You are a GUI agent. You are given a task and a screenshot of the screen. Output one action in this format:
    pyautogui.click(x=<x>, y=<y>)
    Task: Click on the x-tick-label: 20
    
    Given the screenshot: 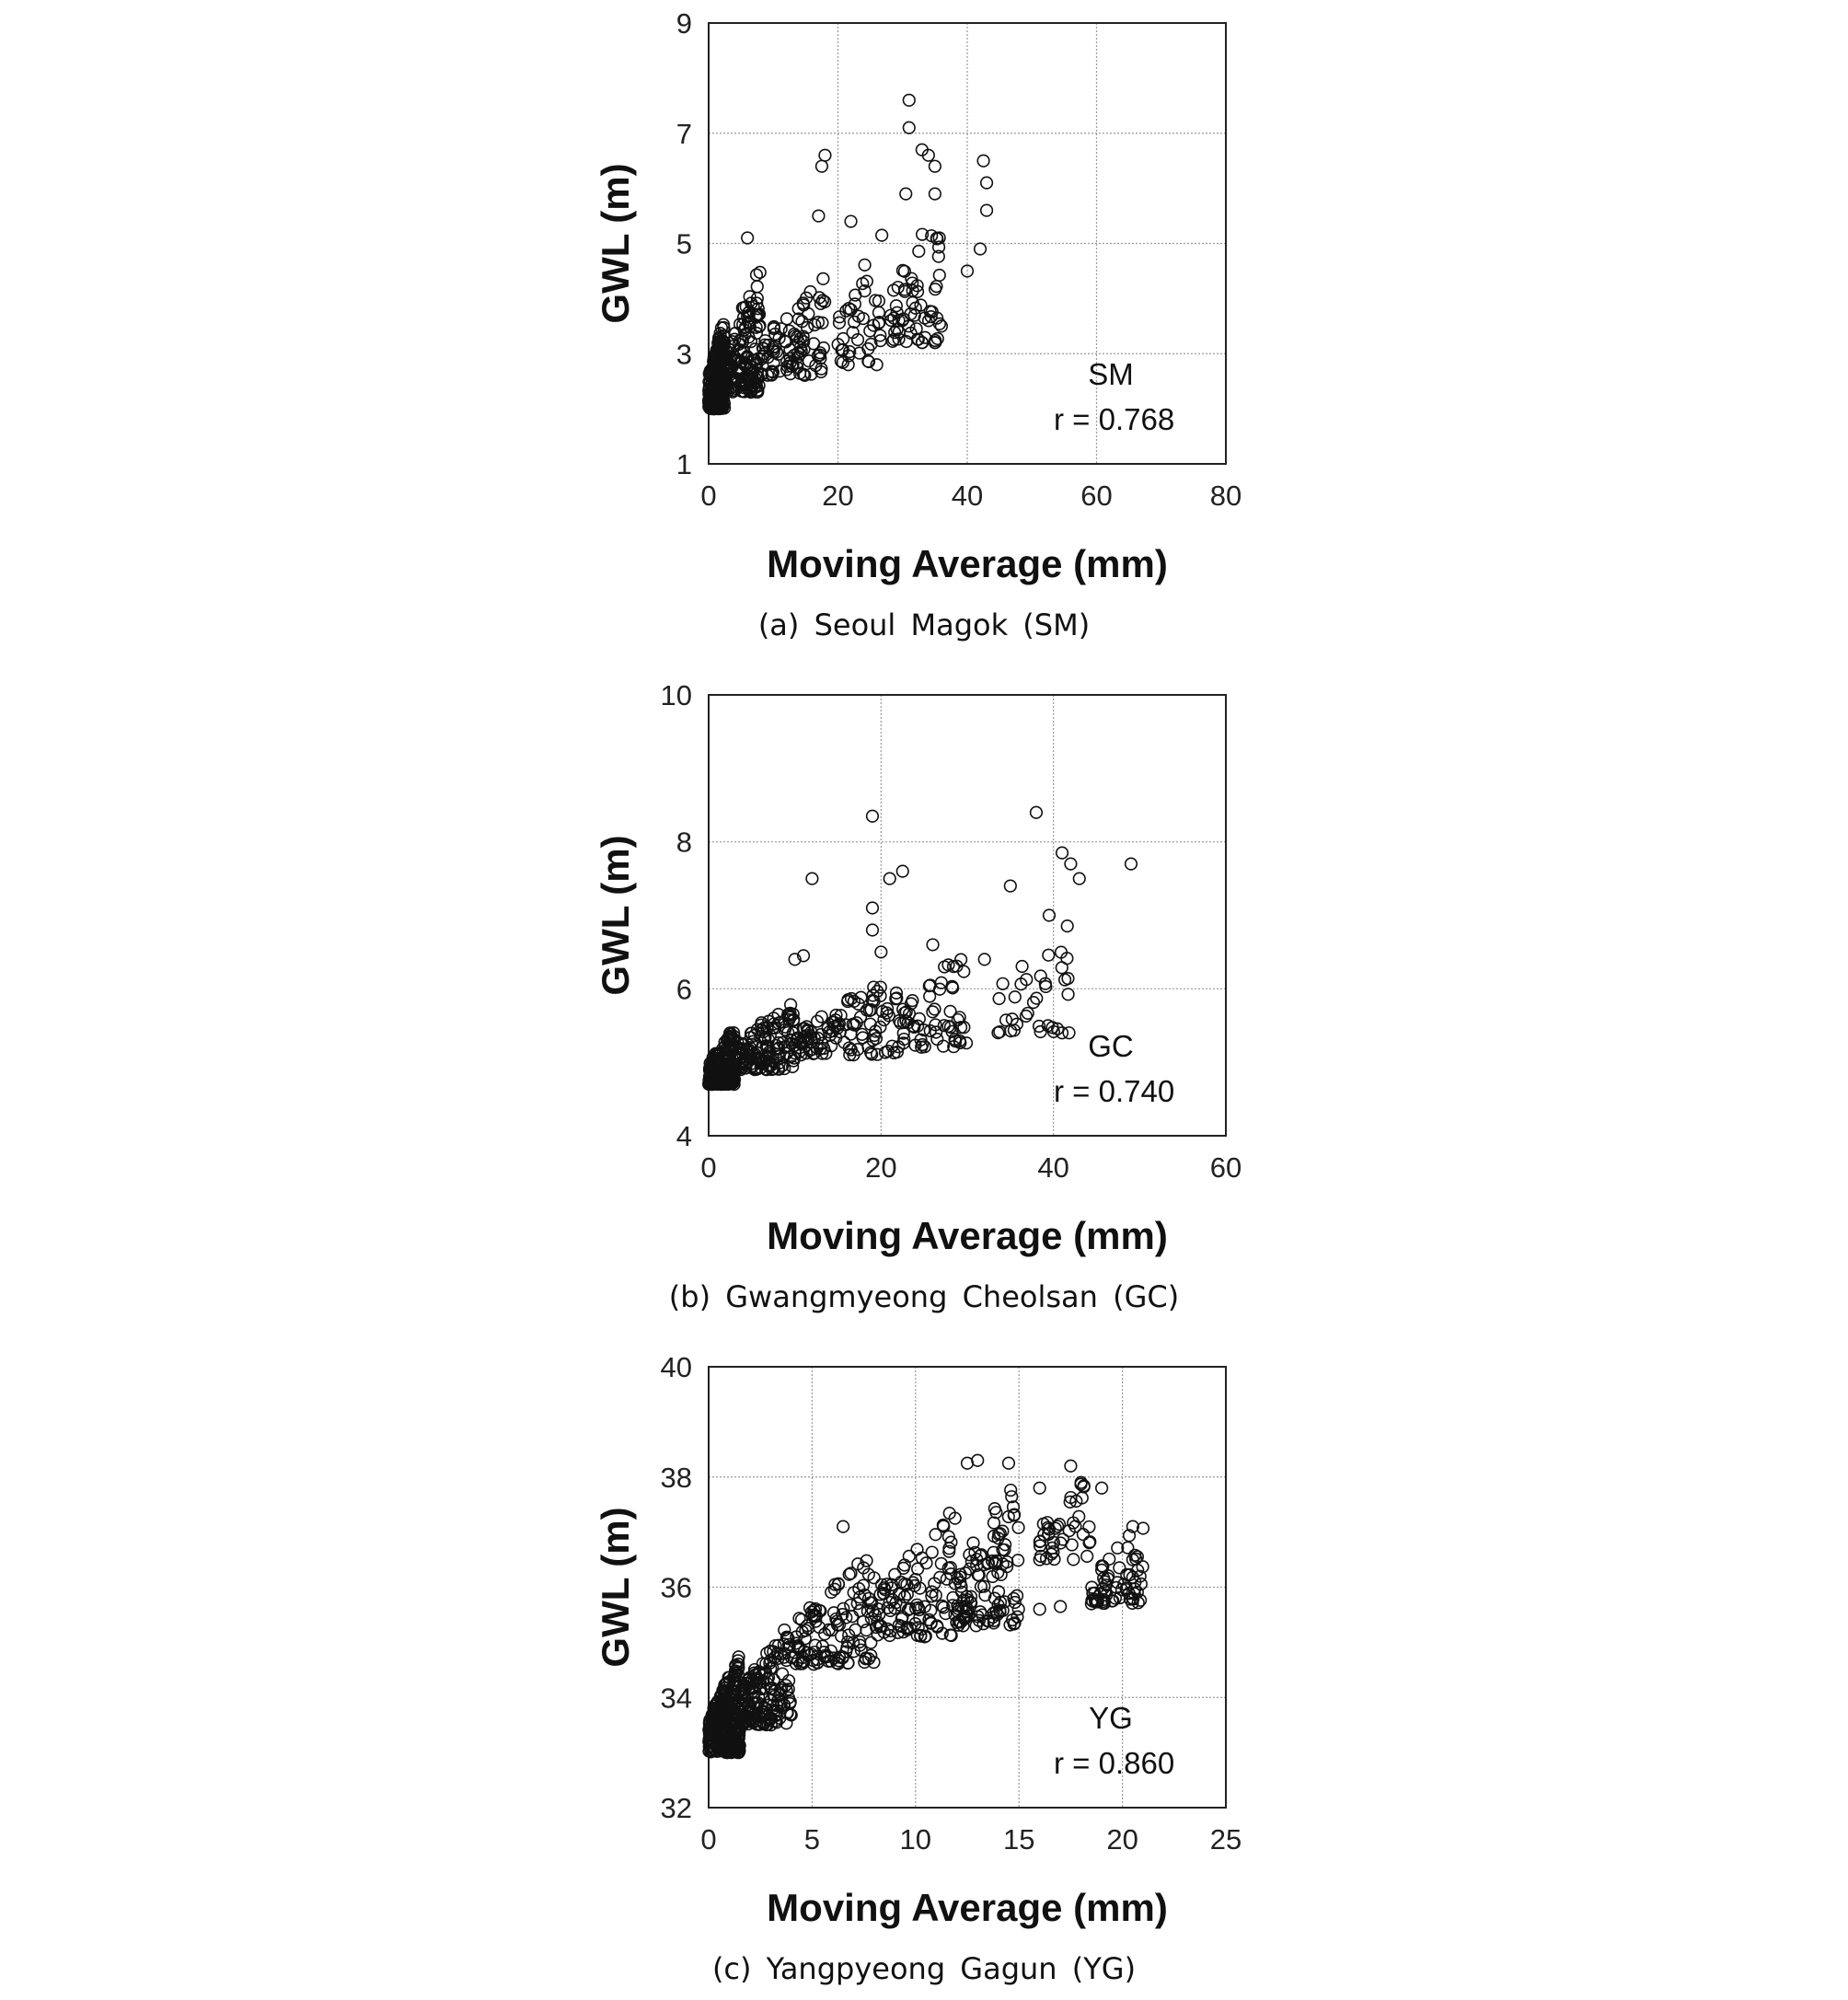 What is the action you would take?
    pyautogui.click(x=880, y=1167)
    